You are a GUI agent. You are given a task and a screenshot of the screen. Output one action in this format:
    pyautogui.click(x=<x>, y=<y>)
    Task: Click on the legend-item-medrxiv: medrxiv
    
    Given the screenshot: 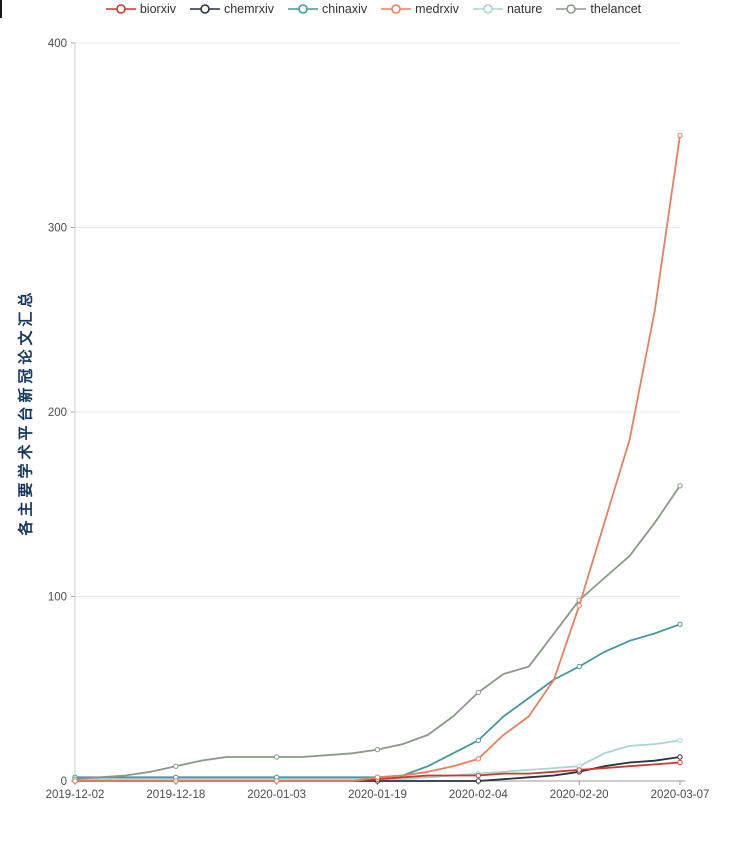 What is the action you would take?
    pyautogui.click(x=420, y=9)
    